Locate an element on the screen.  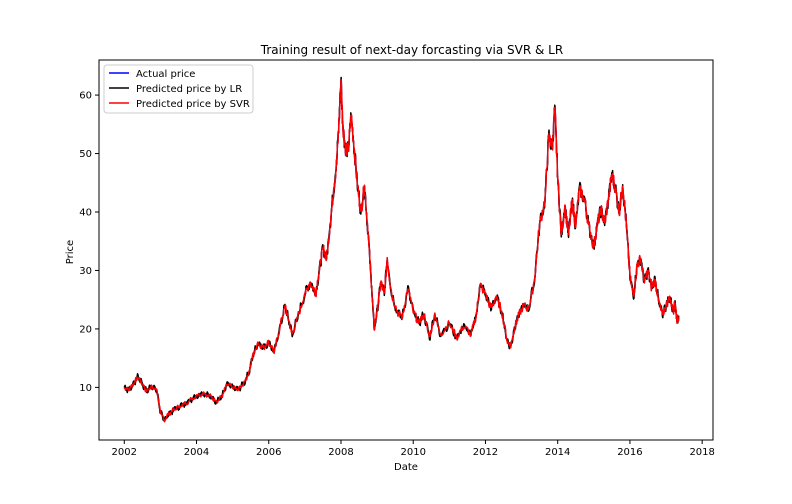
legend-entry-actual: Actual price is located at coordinates (152, 74).